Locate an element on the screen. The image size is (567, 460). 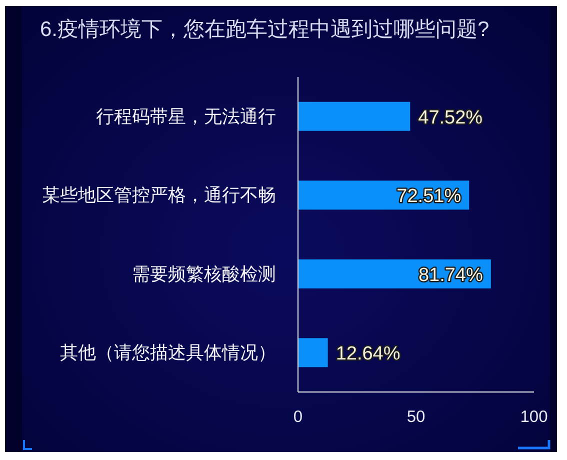
data-label: 12.64% is located at coordinates (368, 354).